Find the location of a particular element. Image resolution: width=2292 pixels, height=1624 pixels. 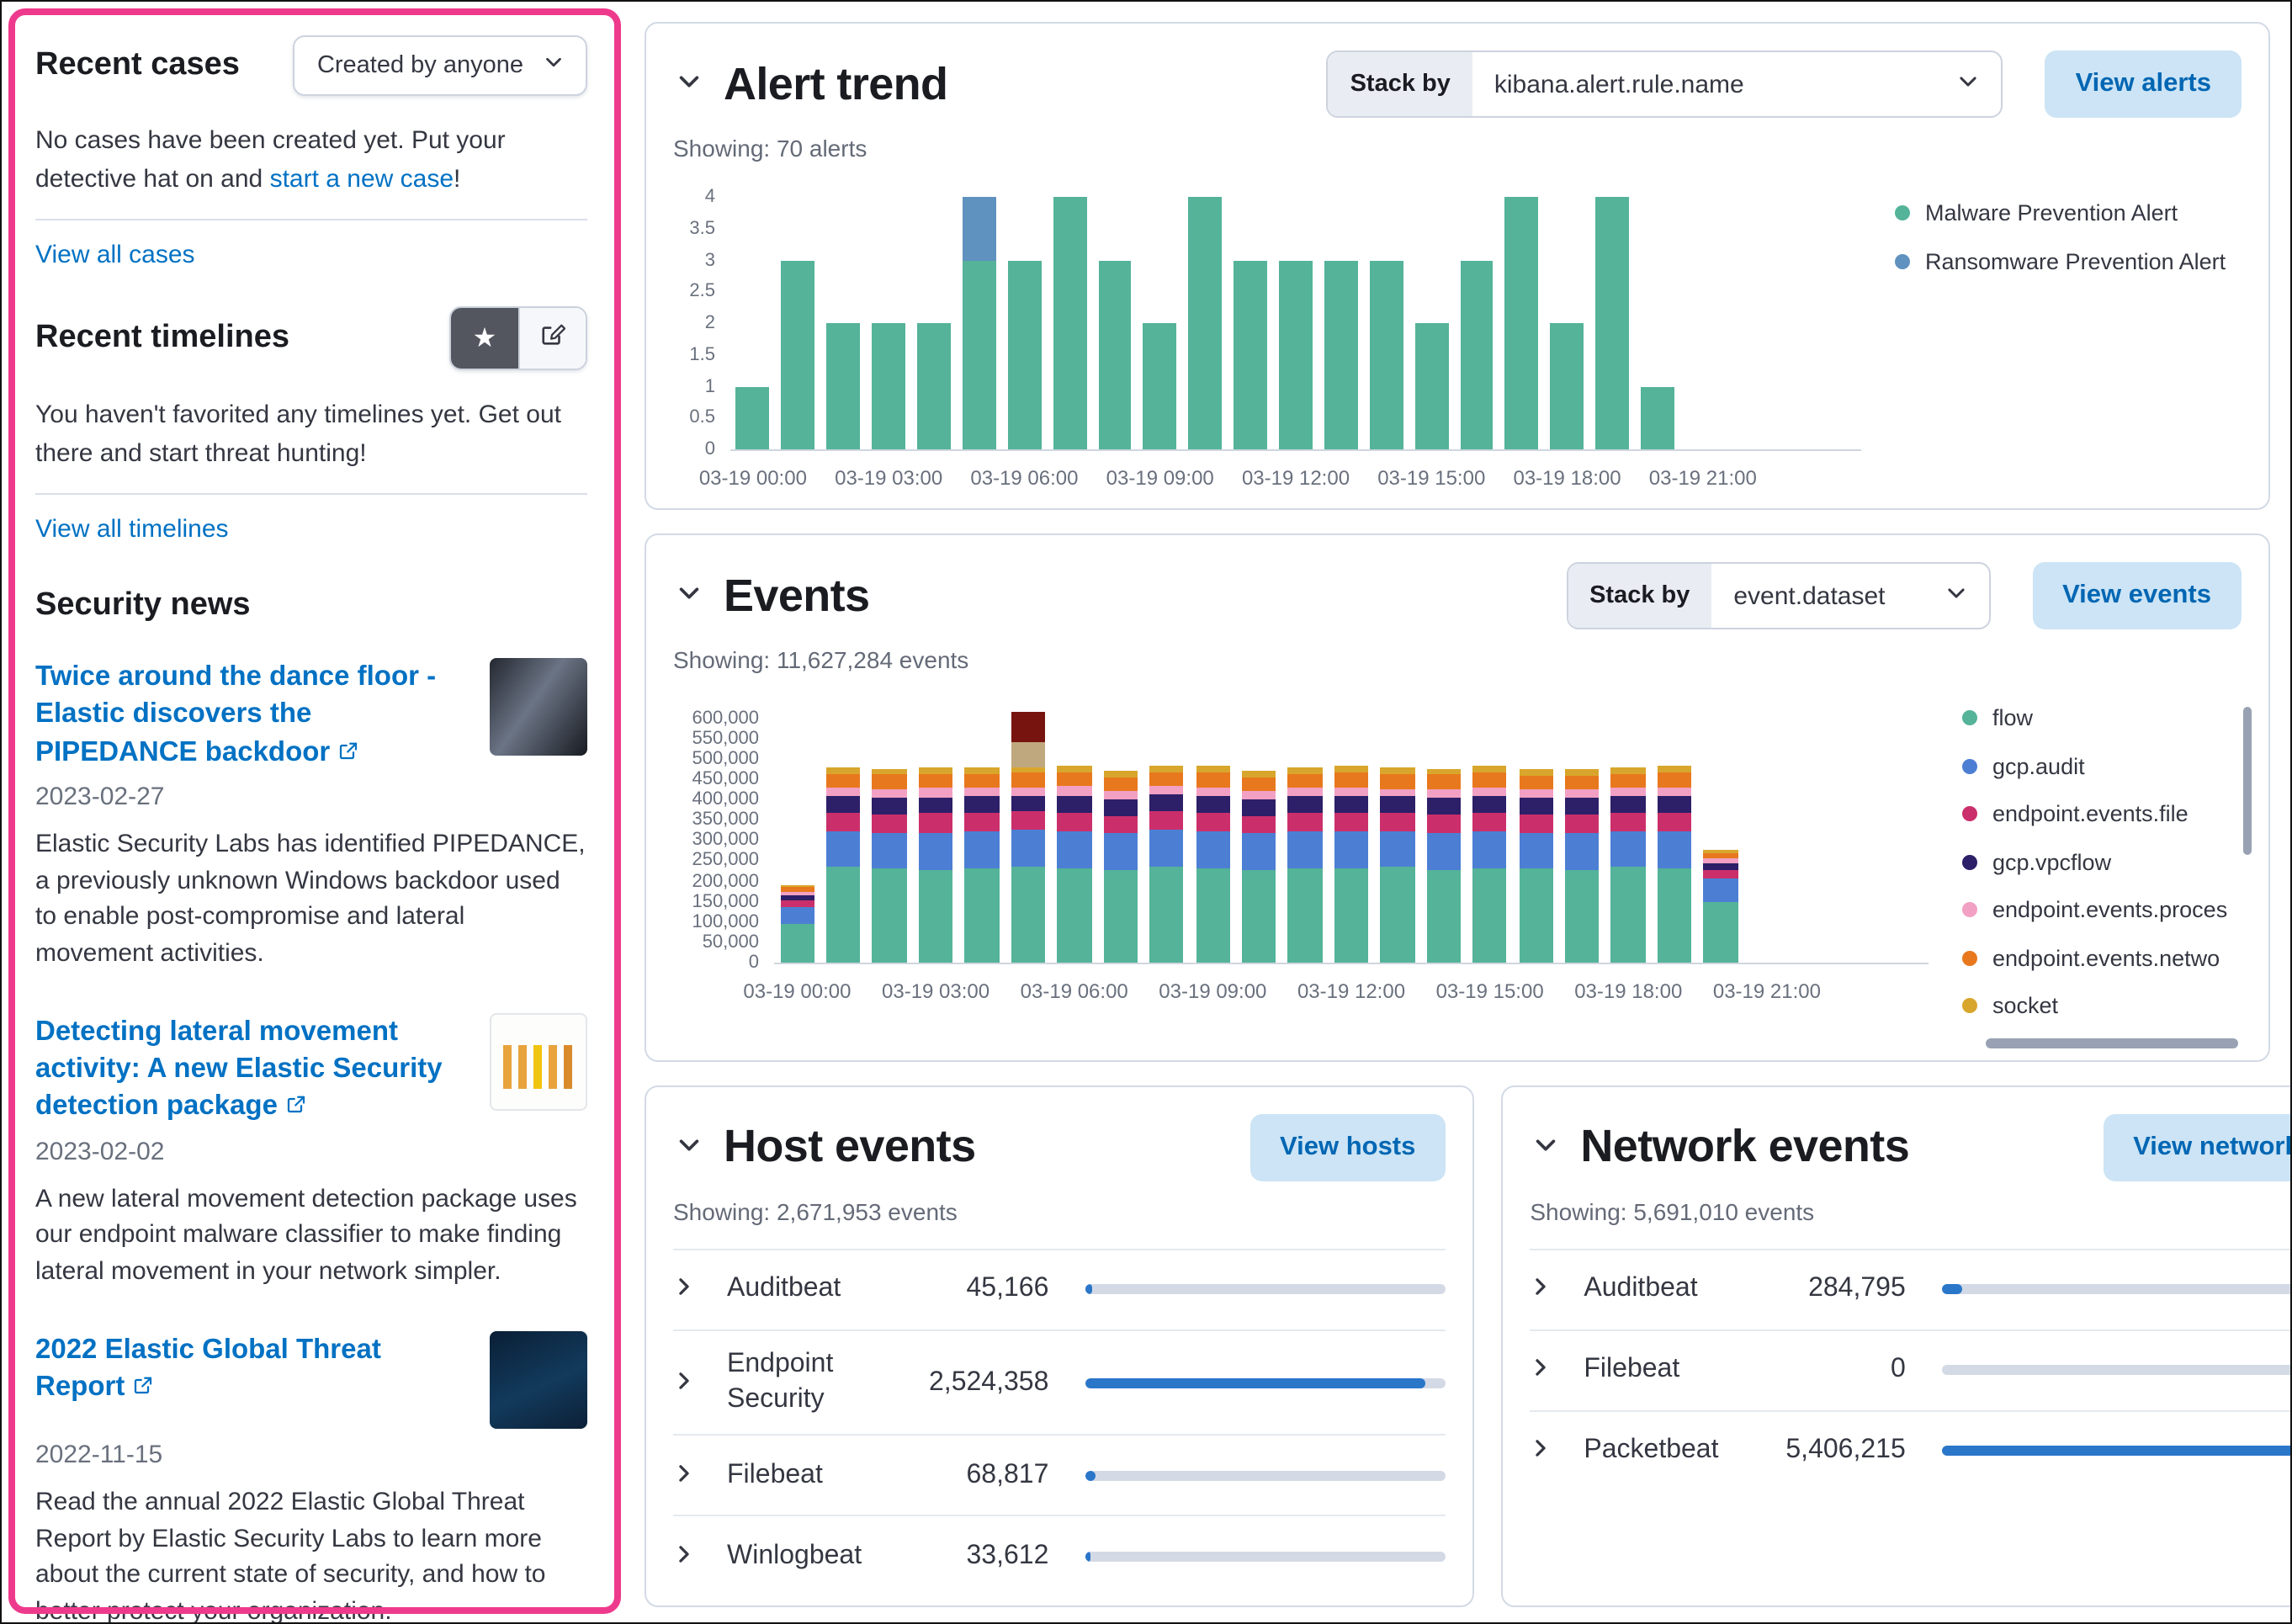

host-events-collapse-toggle is located at coordinates (689, 1147).